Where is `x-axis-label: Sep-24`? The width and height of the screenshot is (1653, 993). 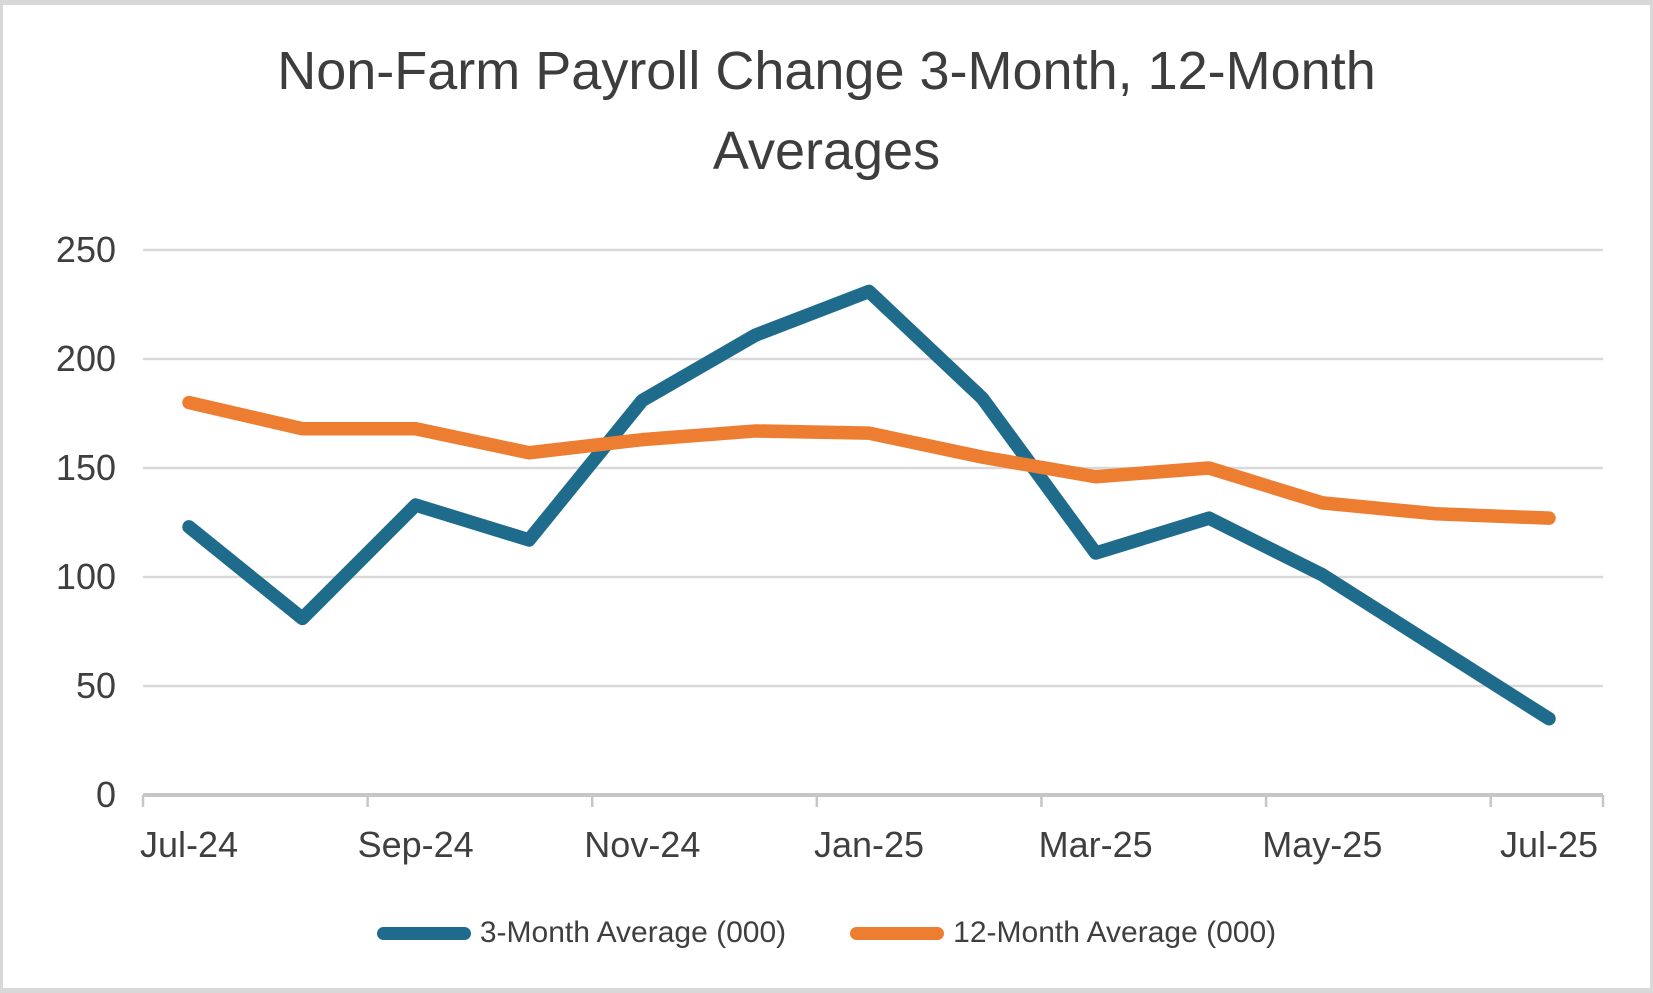
x-axis-label: Sep-24 is located at coordinates (416, 844).